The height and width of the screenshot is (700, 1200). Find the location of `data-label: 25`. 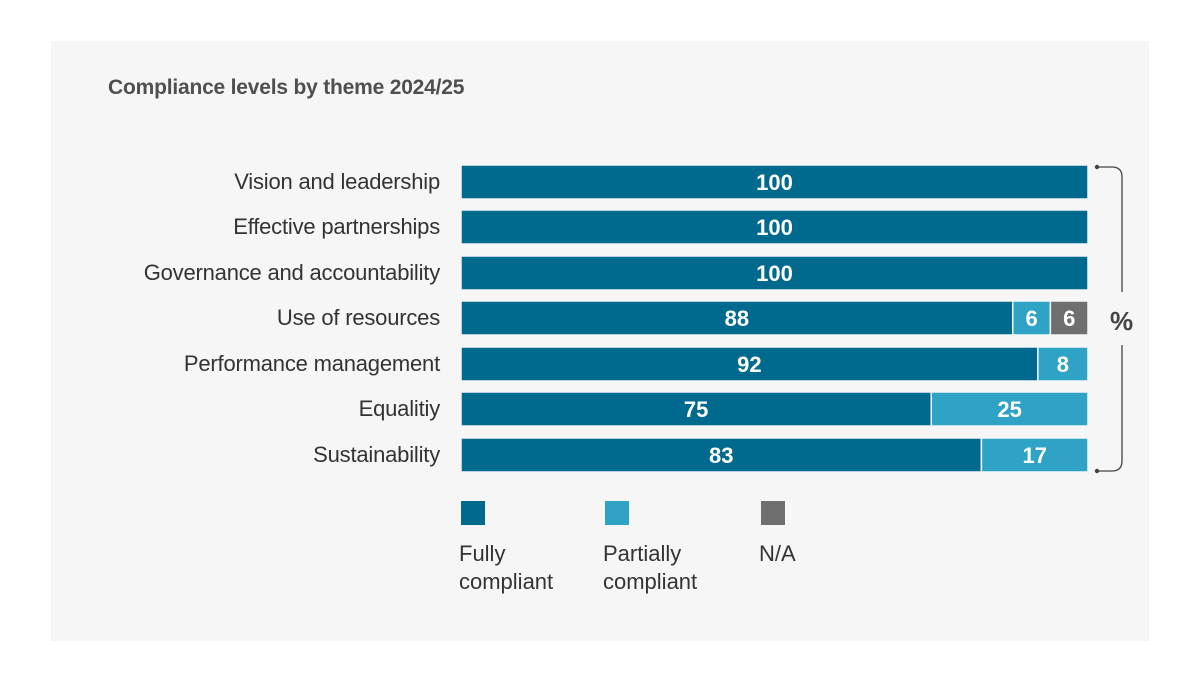

data-label: 25 is located at coordinates (1009, 409).